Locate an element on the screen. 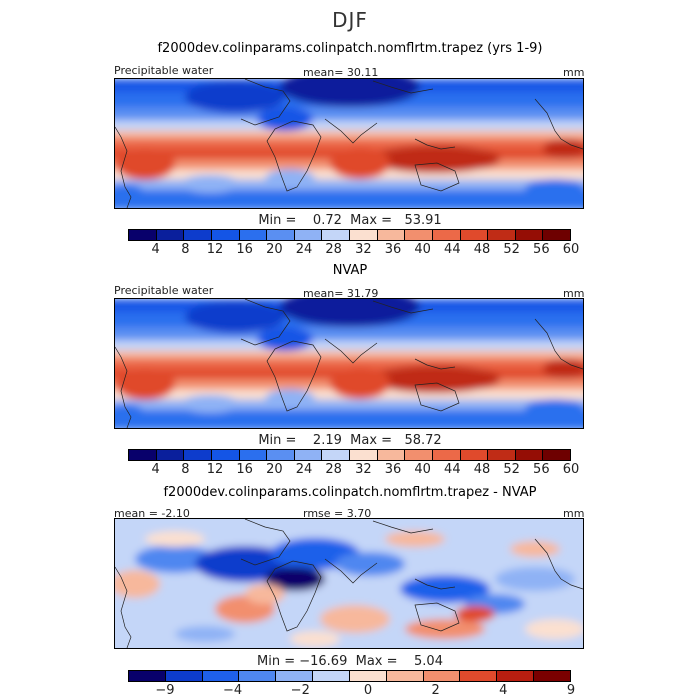 Image resolution: width=700 pixels, height=700 pixels. panel-2-mean-label: mean= 31.79 is located at coordinates (341, 293).